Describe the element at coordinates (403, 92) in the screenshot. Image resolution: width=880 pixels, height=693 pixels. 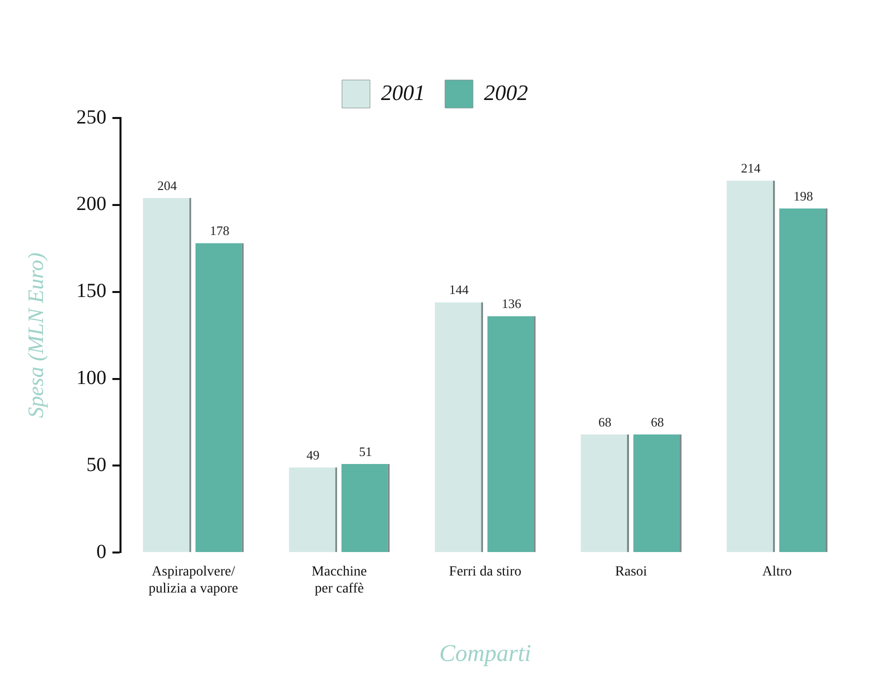
I see `legend-label: 2001` at that location.